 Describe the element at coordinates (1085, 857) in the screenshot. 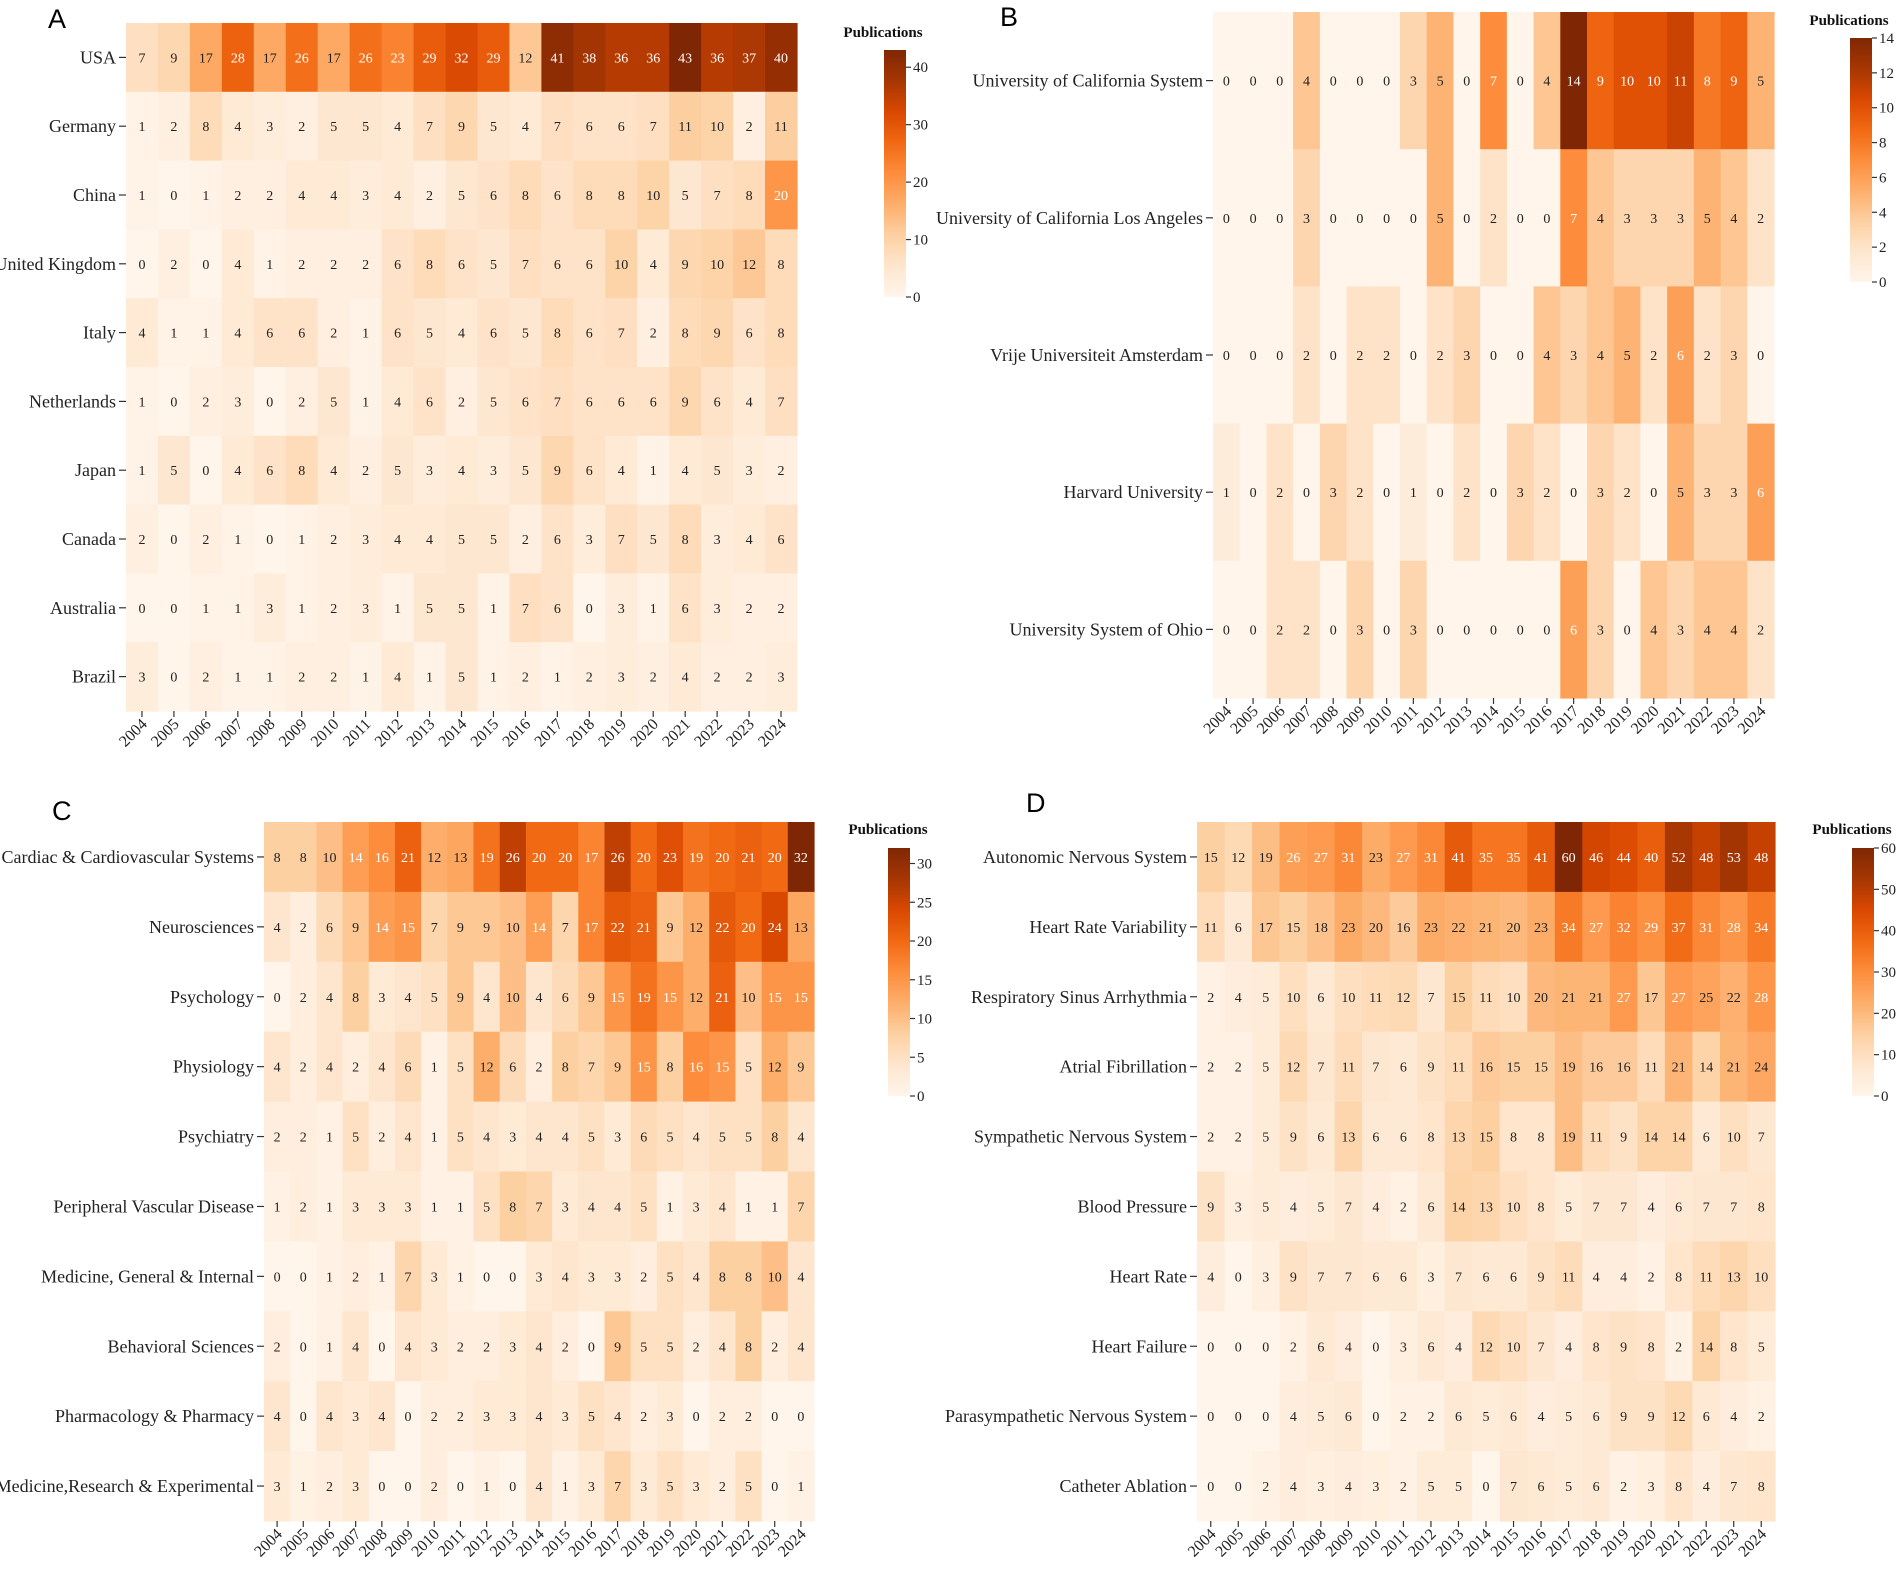

I see `row-label: Autonomic Nervous System` at that location.